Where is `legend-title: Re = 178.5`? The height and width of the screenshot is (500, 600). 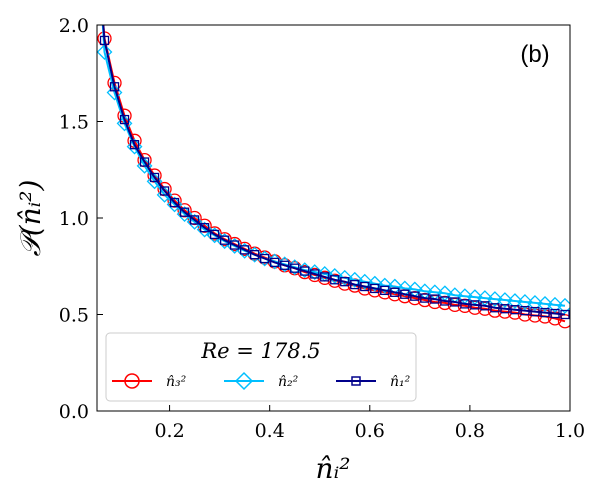 legend-title: Re = 178.5 is located at coordinates (260, 351).